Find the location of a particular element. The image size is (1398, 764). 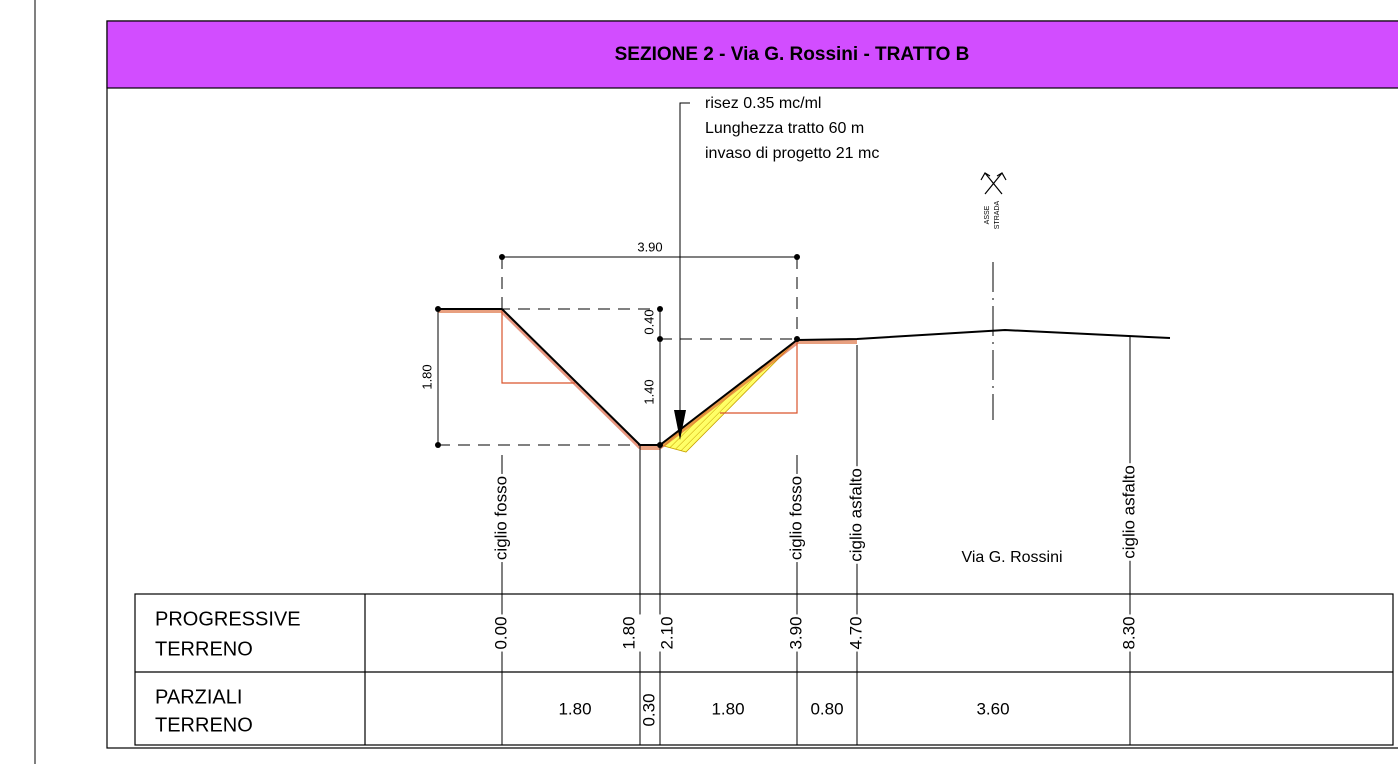

row-label: PROGRESSIVE is located at coordinates (228, 619).